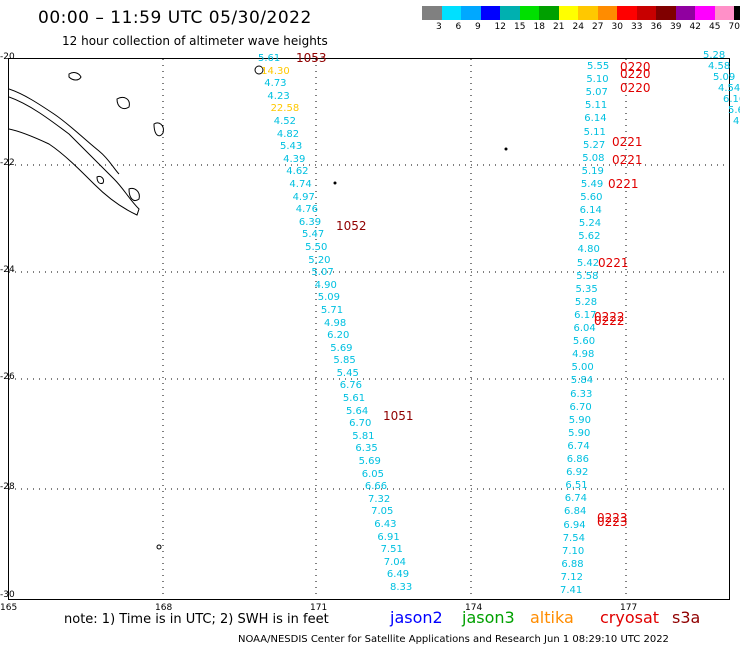 The image size is (740, 650). What do you see at coordinates (584, 342) in the screenshot?
I see `wave-height-label: 5.60` at bounding box center [584, 342].